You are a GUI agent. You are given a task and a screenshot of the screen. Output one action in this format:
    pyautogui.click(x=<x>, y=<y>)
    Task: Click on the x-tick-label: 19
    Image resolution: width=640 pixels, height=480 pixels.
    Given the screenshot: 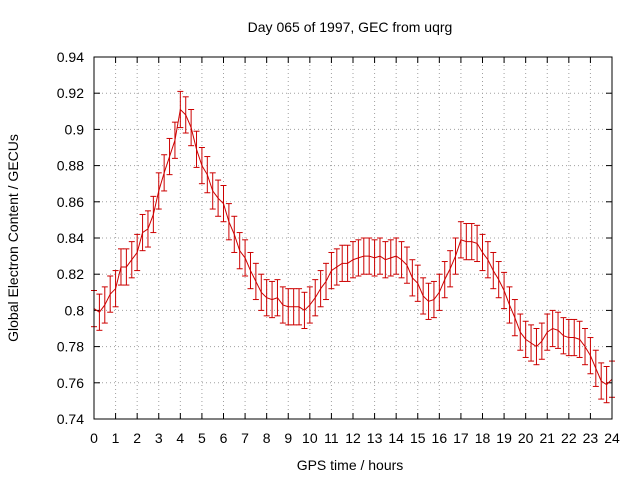 What is the action you would take?
    pyautogui.click(x=504, y=438)
    